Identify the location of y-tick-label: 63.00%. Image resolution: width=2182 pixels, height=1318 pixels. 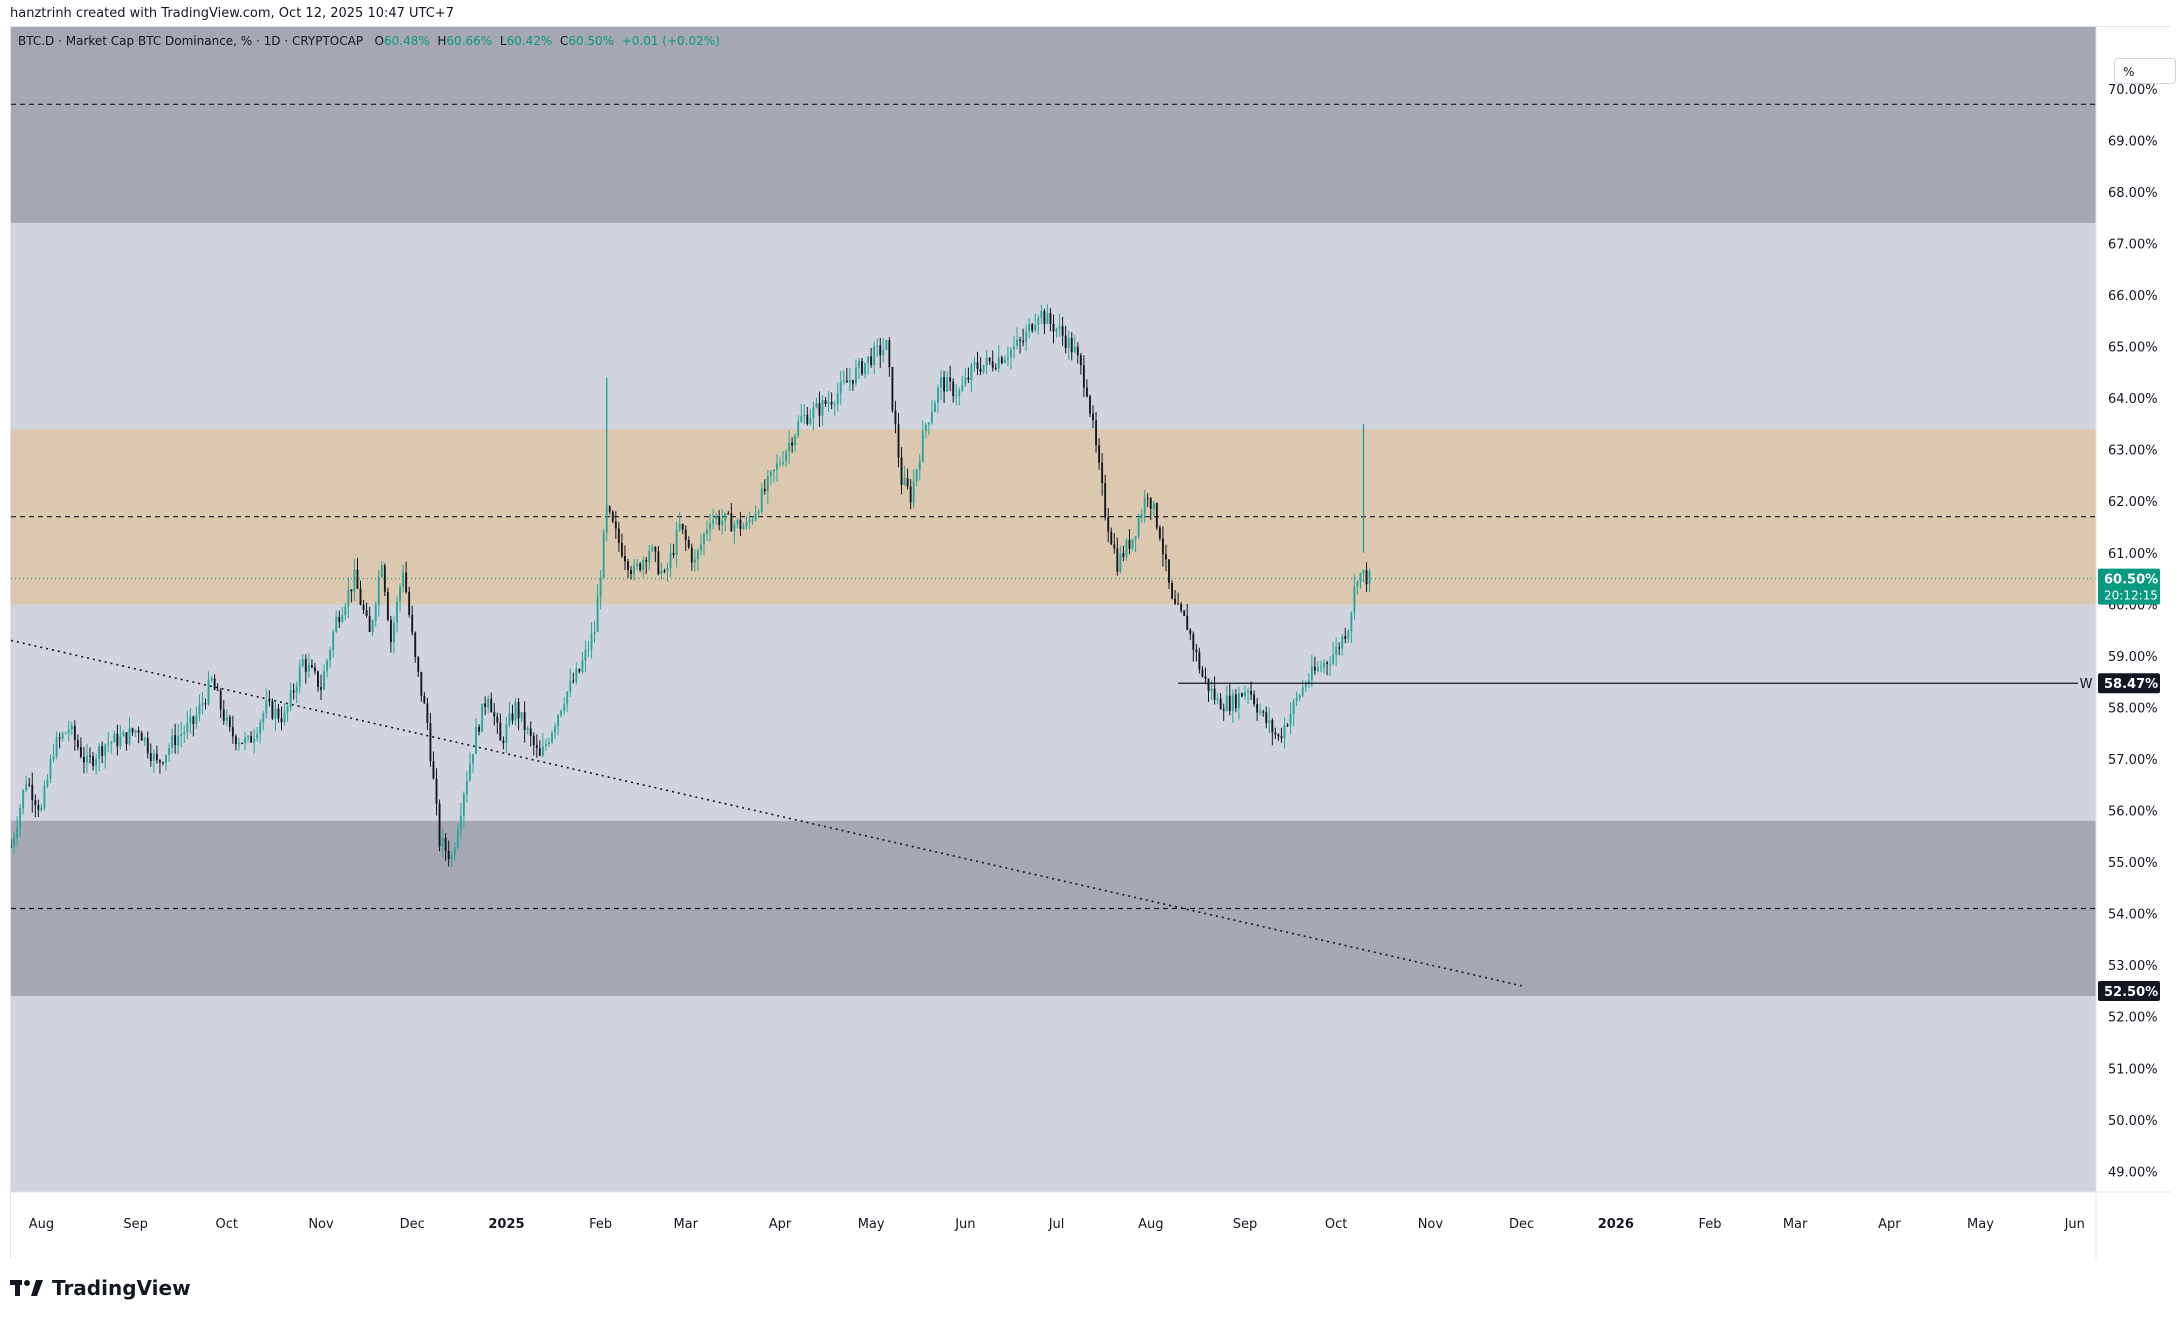
(2133, 451).